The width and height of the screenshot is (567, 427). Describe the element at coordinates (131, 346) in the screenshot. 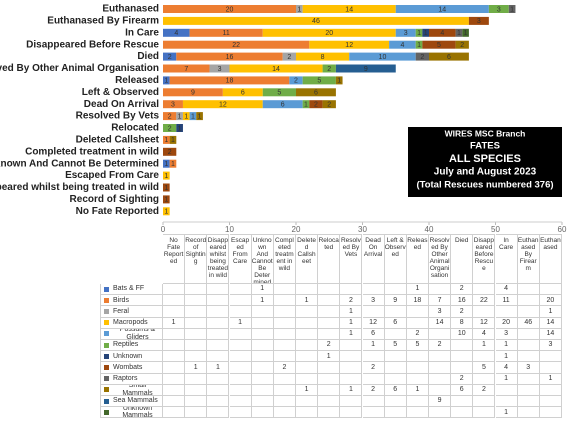

I see `row-label: Reptiles` at that location.